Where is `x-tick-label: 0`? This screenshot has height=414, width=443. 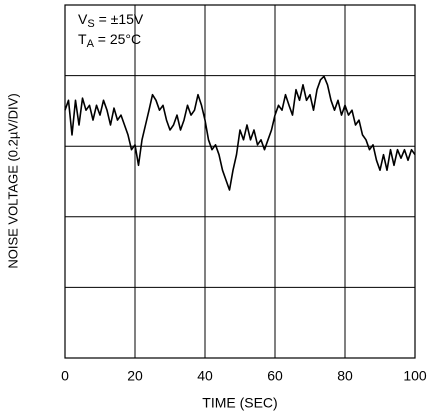 x-tick-label: 0 is located at coordinates (65, 376).